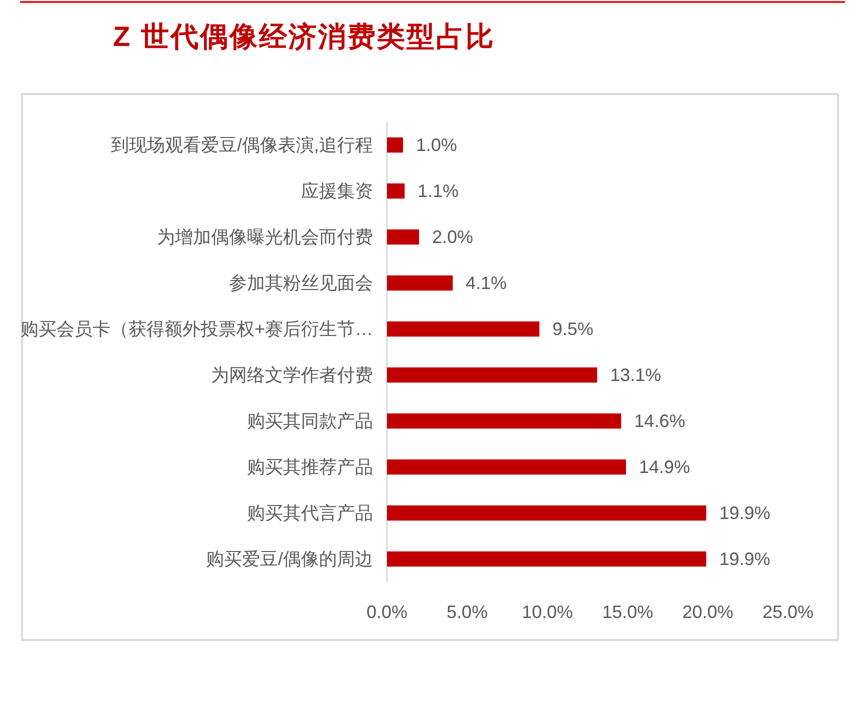 Image resolution: width=866 pixels, height=725 pixels. What do you see at coordinates (636, 375) in the screenshot?
I see `data-label: 13.1%` at bounding box center [636, 375].